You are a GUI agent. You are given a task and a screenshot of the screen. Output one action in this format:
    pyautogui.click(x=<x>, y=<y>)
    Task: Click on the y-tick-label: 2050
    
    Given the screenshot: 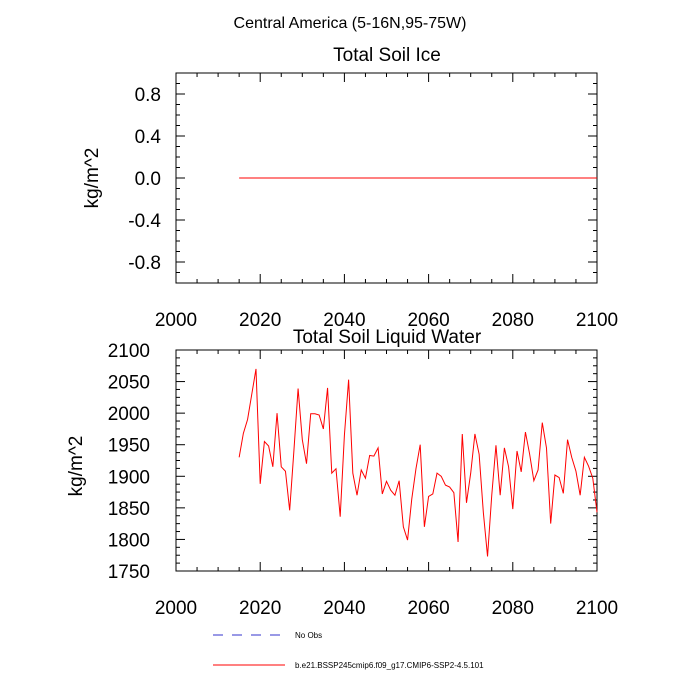 What is the action you would take?
    pyautogui.click(x=129, y=383)
    